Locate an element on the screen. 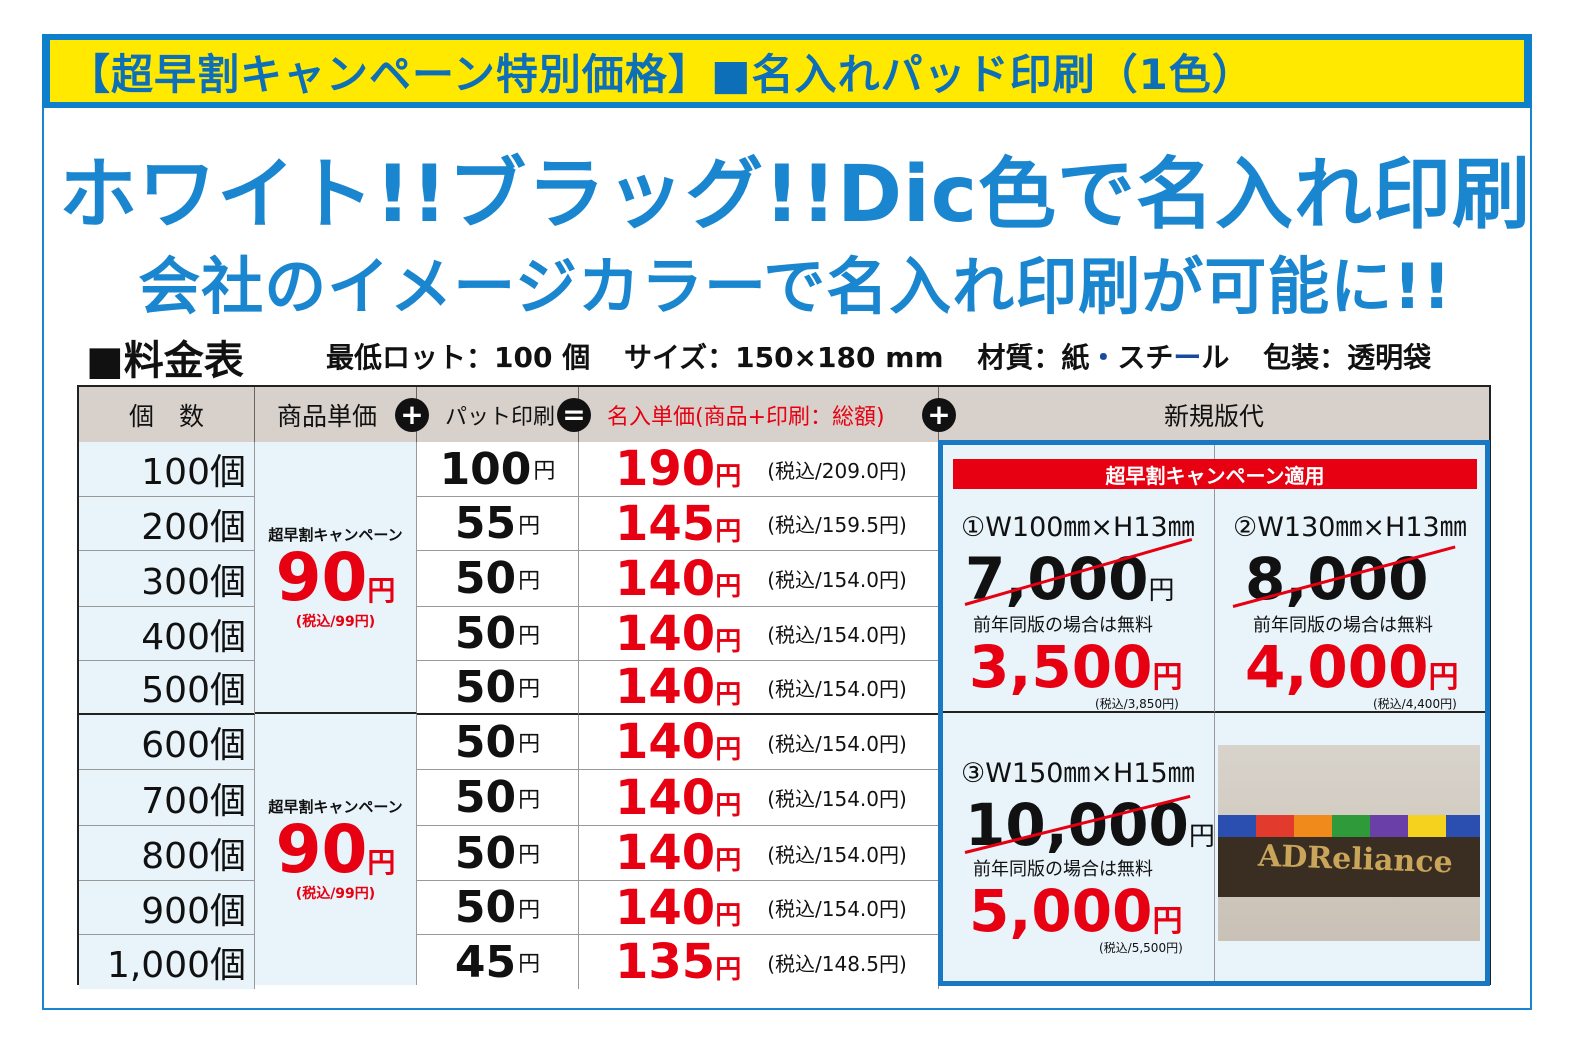 The image size is (1590, 1056). product-sample-photo: ADReliance is located at coordinates (1349, 843).